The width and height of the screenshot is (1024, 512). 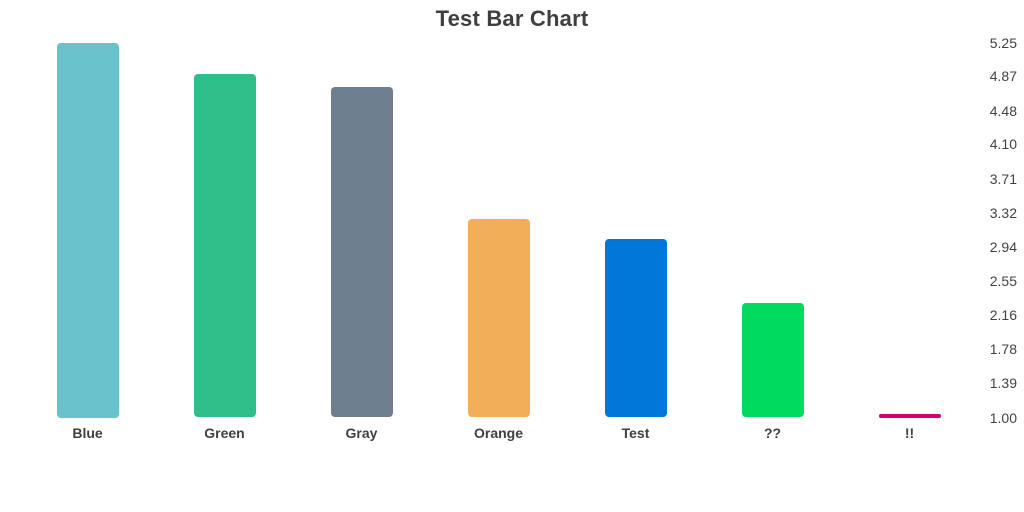 What do you see at coordinates (1003, 383) in the screenshot?
I see `y-axis-tick-label: 1.39` at bounding box center [1003, 383].